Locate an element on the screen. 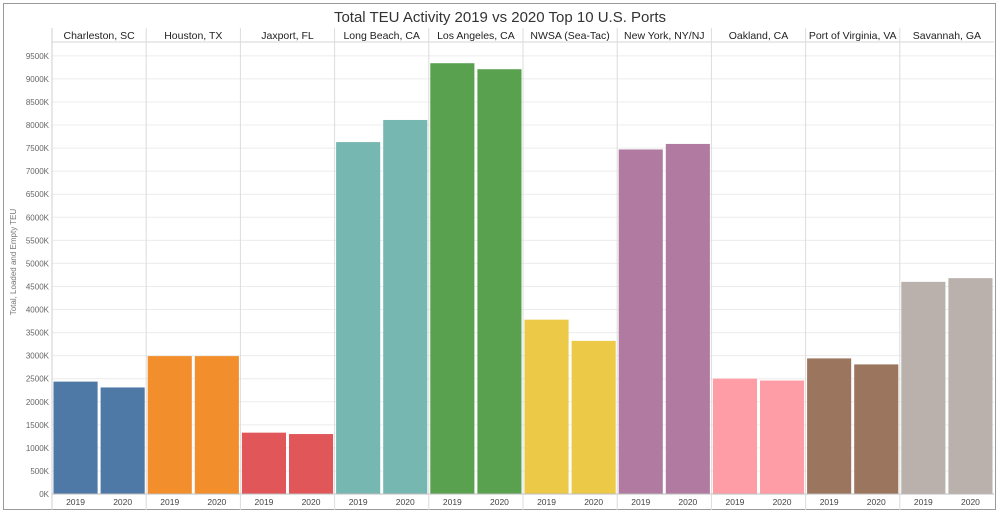 The width and height of the screenshot is (1000, 514). port-header: New York, NY/NJ is located at coordinates (664, 36).